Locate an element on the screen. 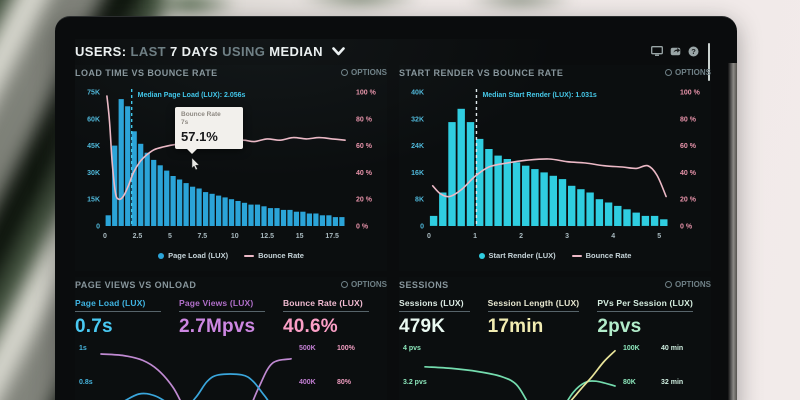 The image size is (800, 400). bounce-rate-tooltip: Bounce Rate 7s 57.1% is located at coordinates (209, 130).